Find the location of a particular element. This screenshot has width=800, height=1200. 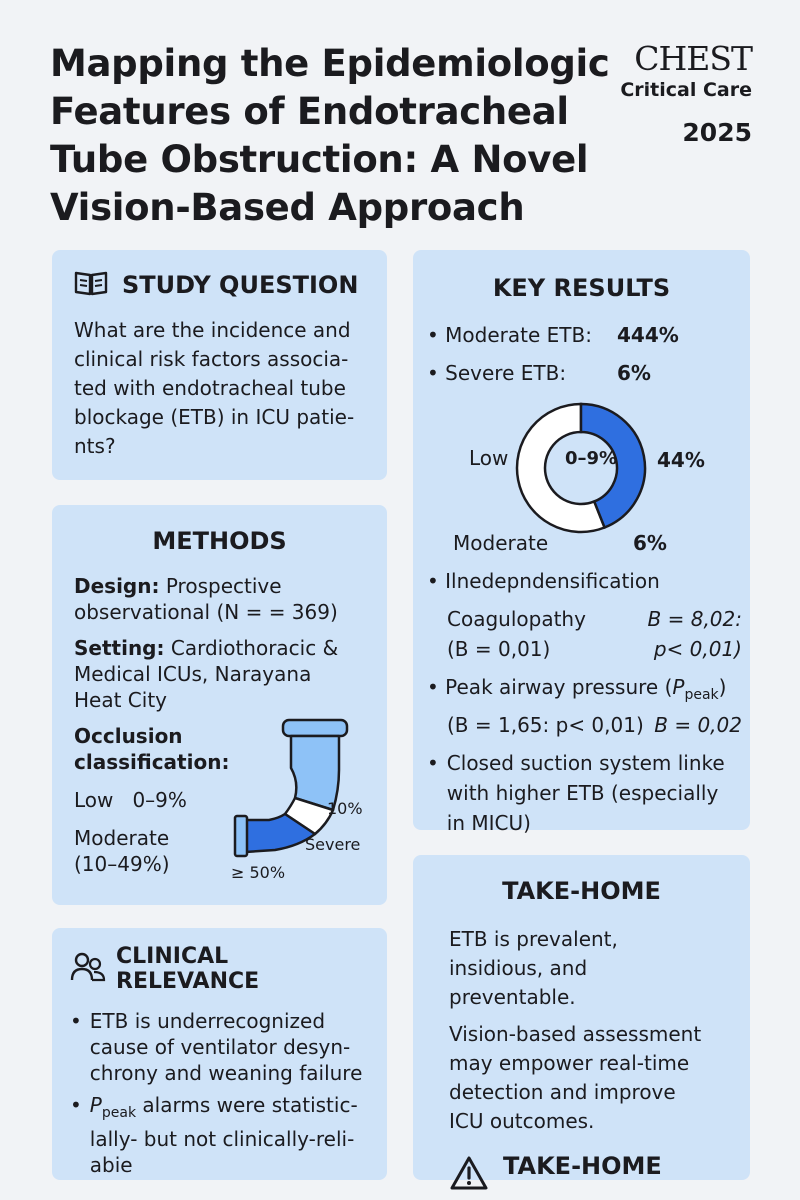

journal-logo: CHEST is located at coordinates (693, 58).